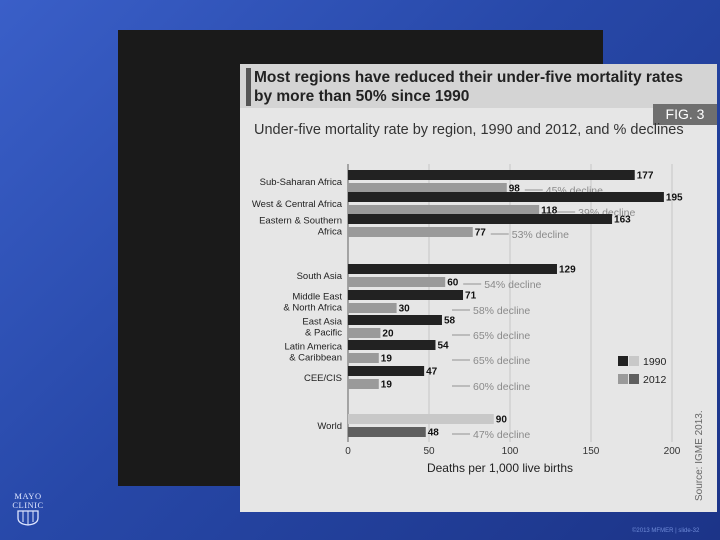 The width and height of the screenshot is (720, 540). What do you see at coordinates (322, 322) in the screenshot?
I see `category-label: East Asia` at bounding box center [322, 322].